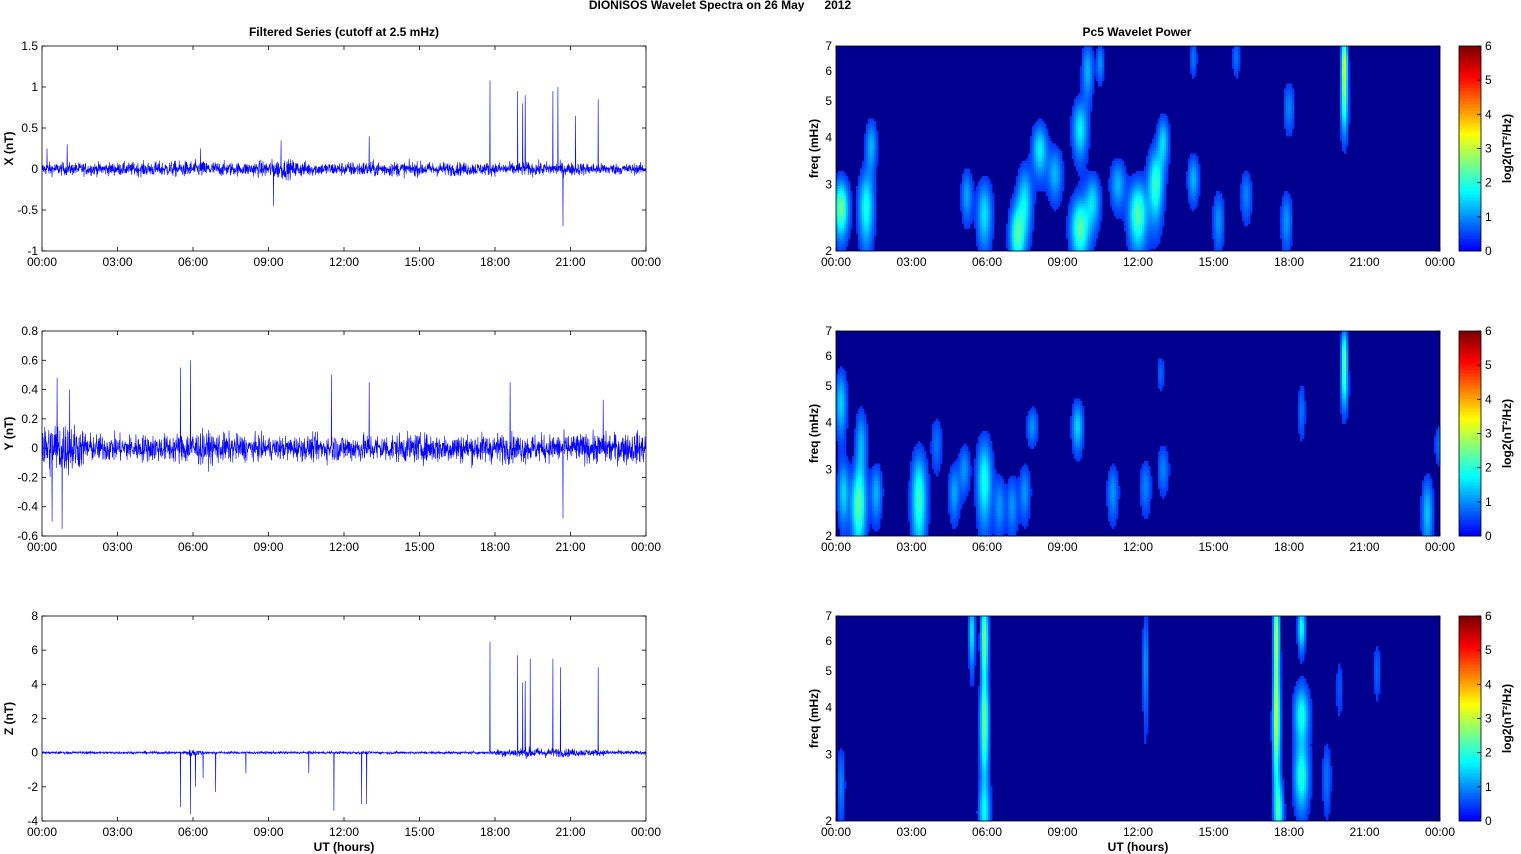  Describe the element at coordinates (1062, 547) in the screenshot. I see `x-tick-label: 09:00` at that location.